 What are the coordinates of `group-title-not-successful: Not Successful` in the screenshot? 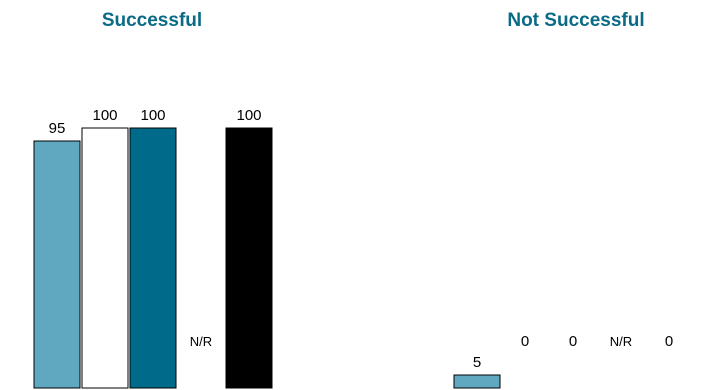 It's located at (576, 20).